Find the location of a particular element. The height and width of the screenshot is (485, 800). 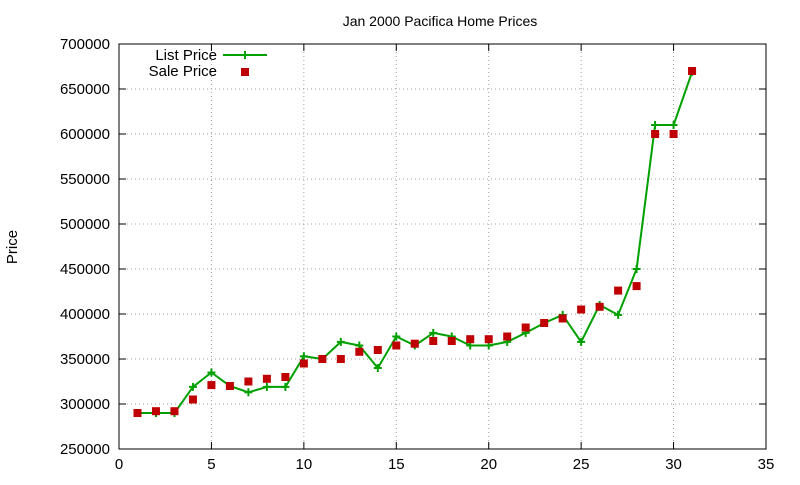

x-tick-label: 25 is located at coordinates (581, 464).